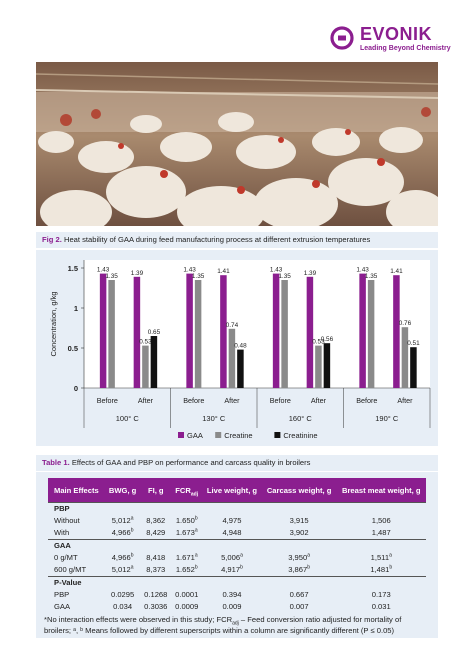 Image resolution: width=474 pixels, height=671 pixels. What do you see at coordinates (381, 558) in the screenshot?
I see `table-cell: 1,511a` at bounding box center [381, 558].